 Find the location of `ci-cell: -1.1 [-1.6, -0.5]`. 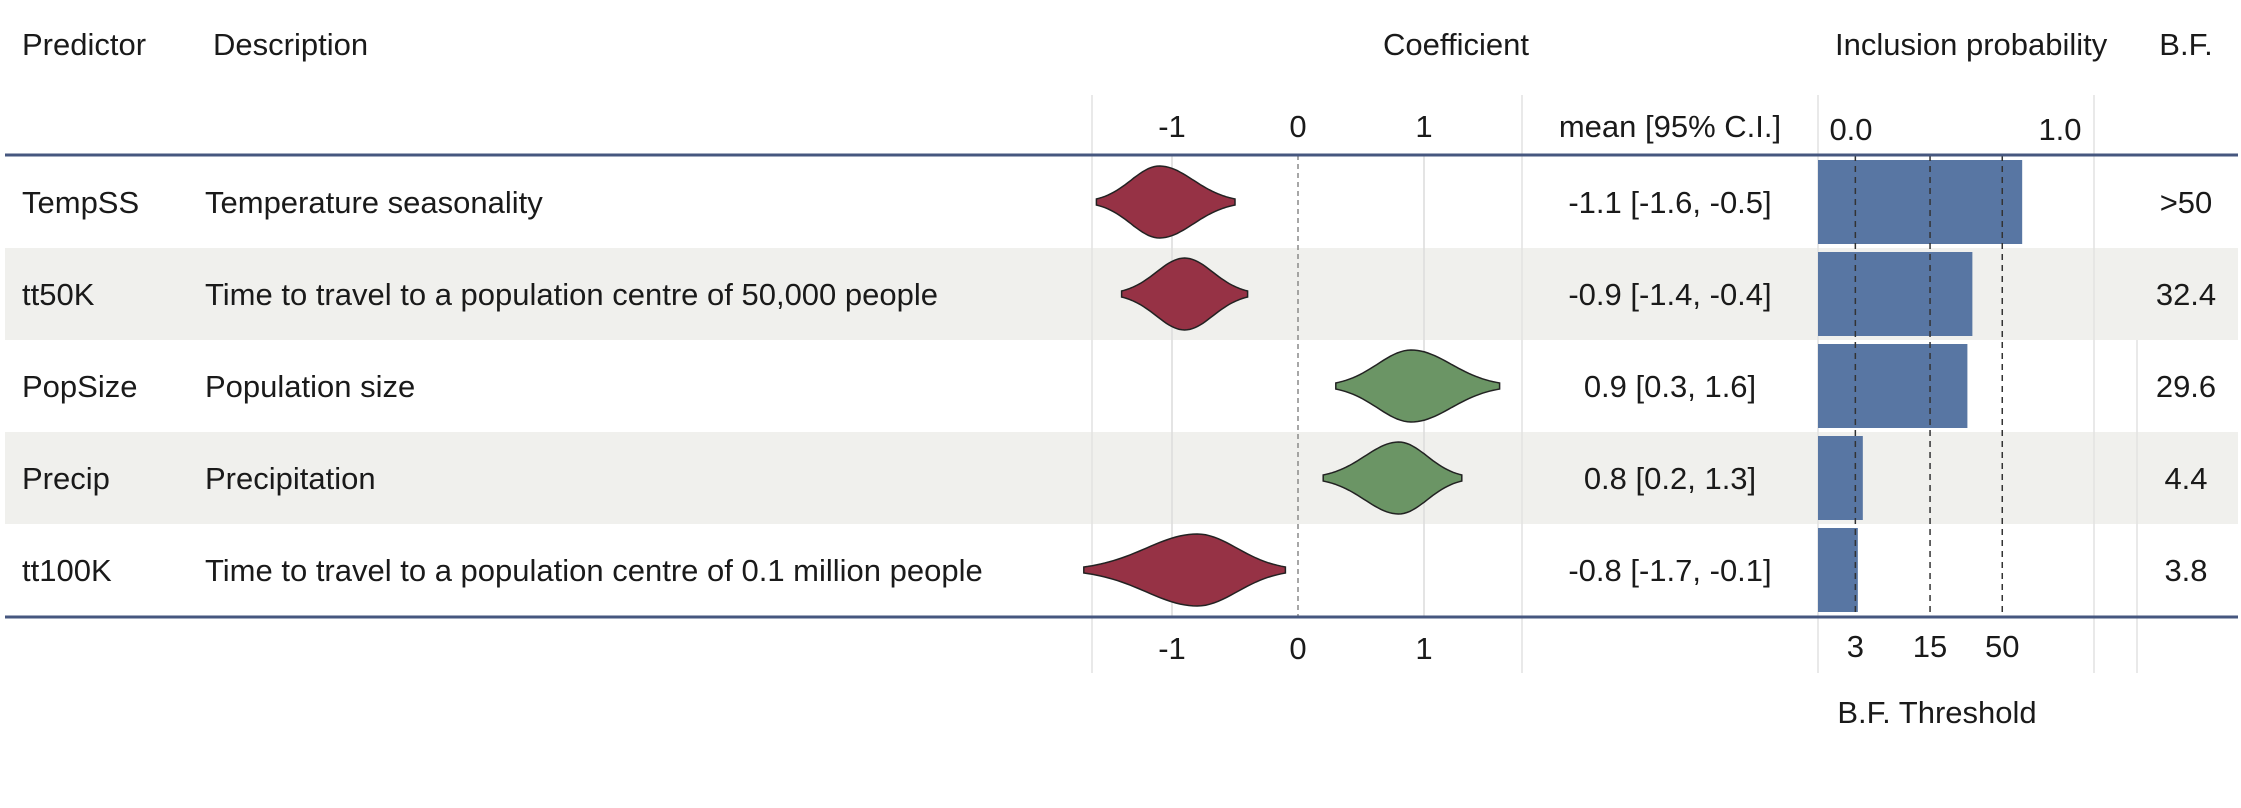

ci-cell: -1.1 [-1.6, -0.5] is located at coordinates (1669, 202).